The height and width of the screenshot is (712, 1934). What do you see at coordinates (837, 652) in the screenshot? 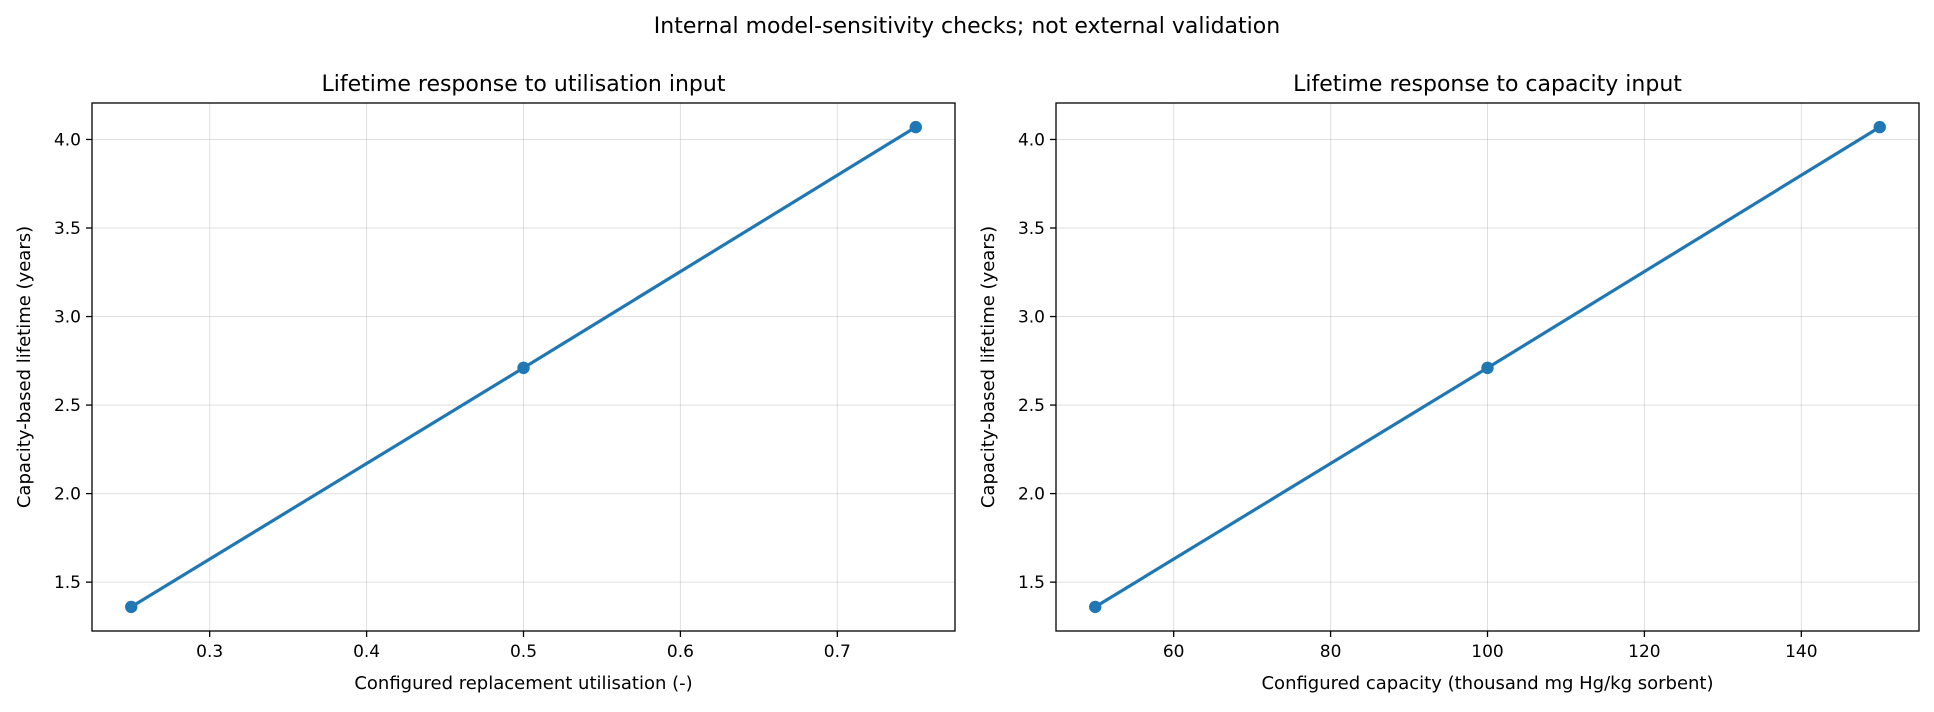
I see `utilisation-x-tick-label: 0.7` at bounding box center [837, 652].